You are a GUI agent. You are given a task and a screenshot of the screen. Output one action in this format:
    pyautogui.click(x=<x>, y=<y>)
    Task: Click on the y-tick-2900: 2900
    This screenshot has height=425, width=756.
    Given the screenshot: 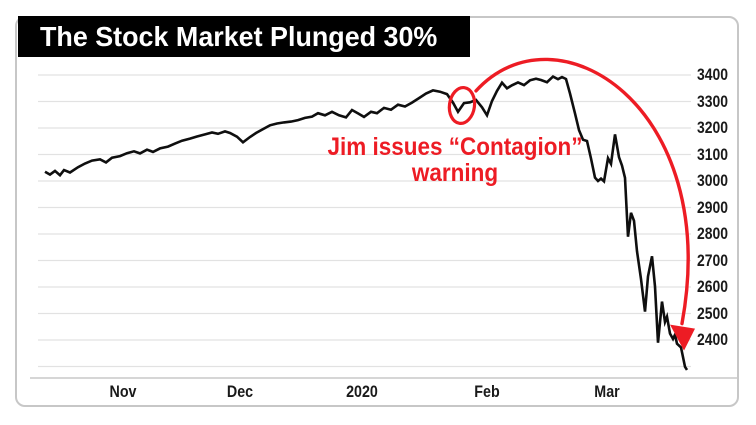 What is the action you would take?
    pyautogui.click(x=712, y=207)
    